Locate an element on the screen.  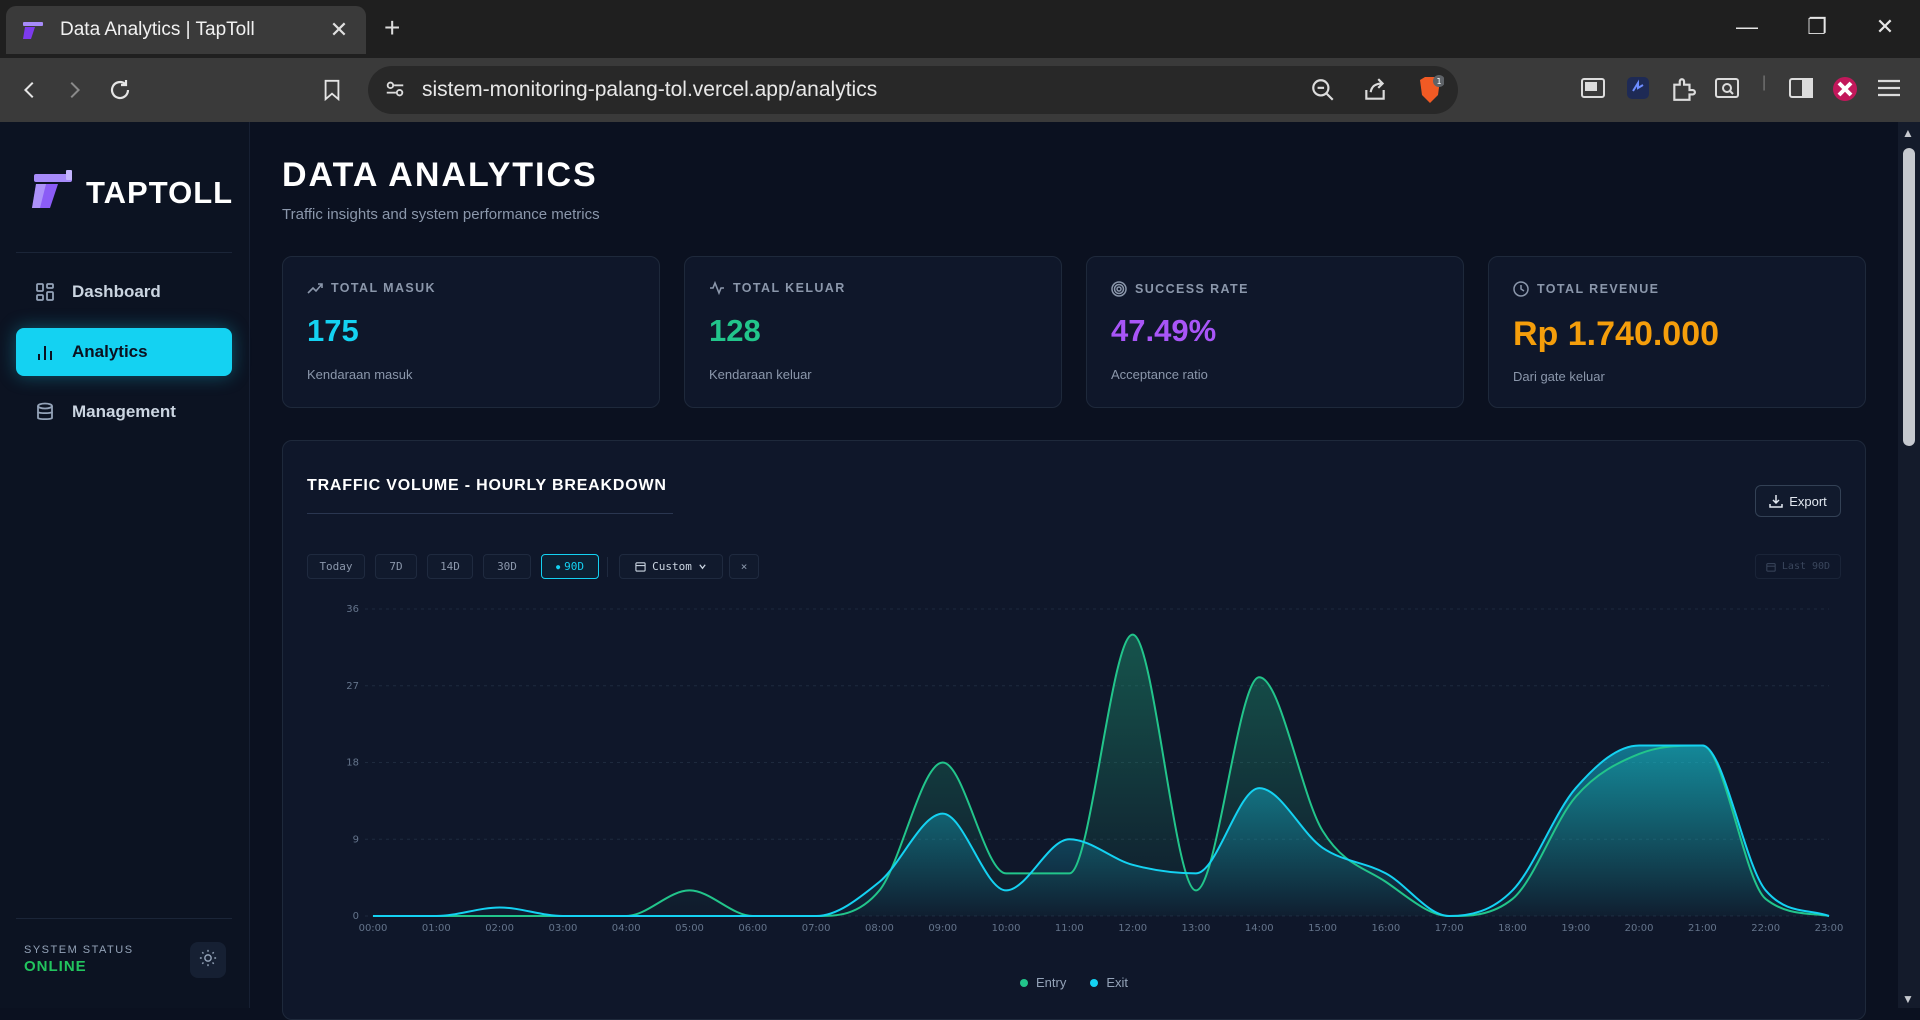
x-tick-label: 02:00 is located at coordinates (499, 928).